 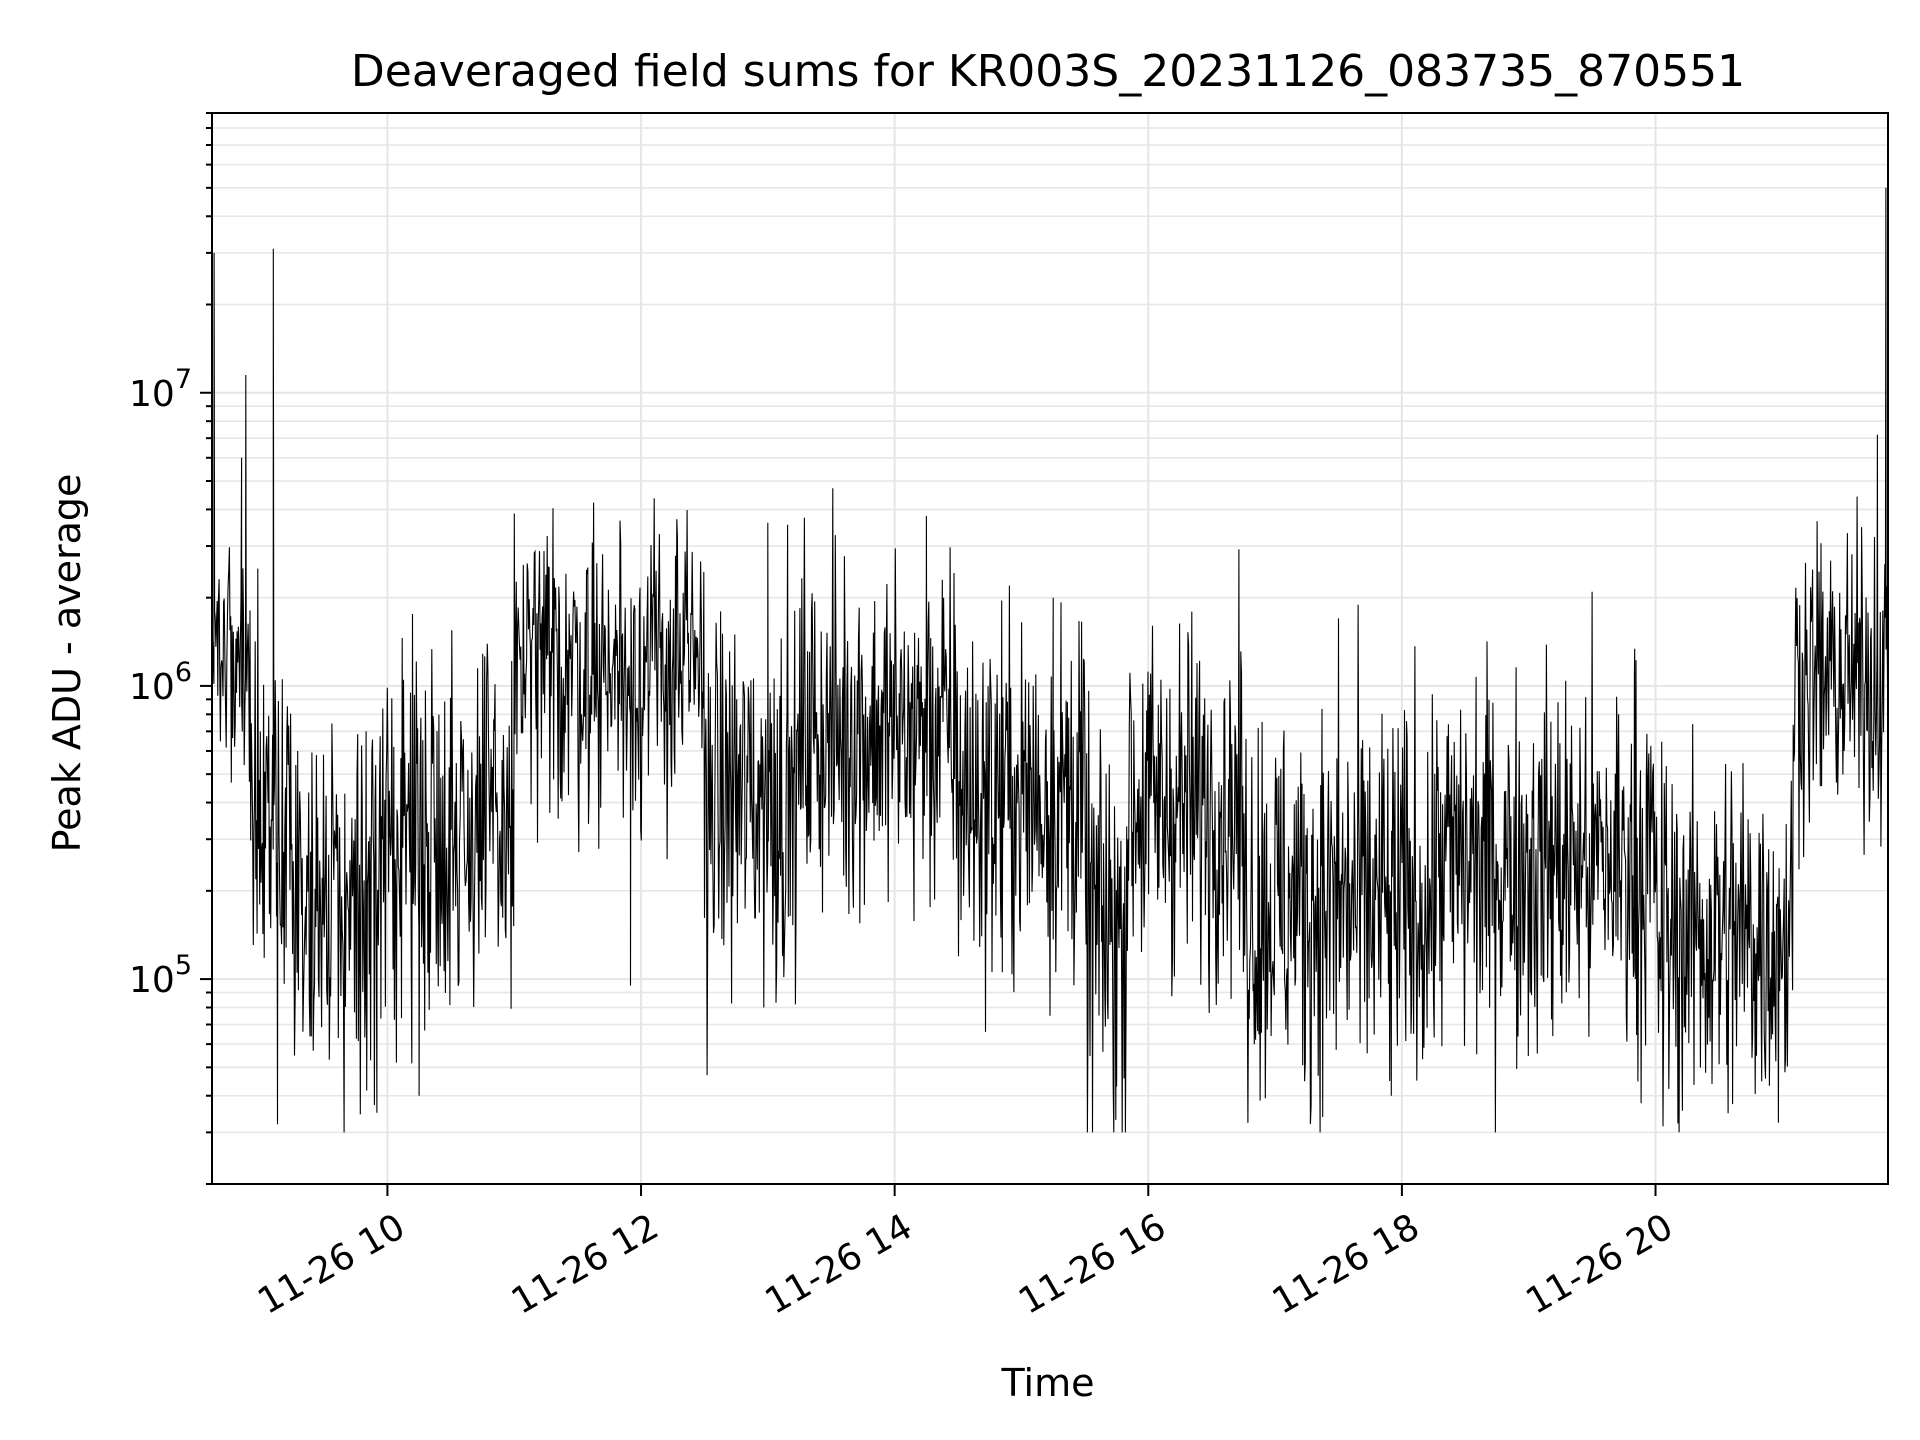 I want to click on y-axis-label: Peak ADU - average, so click(x=67, y=663).